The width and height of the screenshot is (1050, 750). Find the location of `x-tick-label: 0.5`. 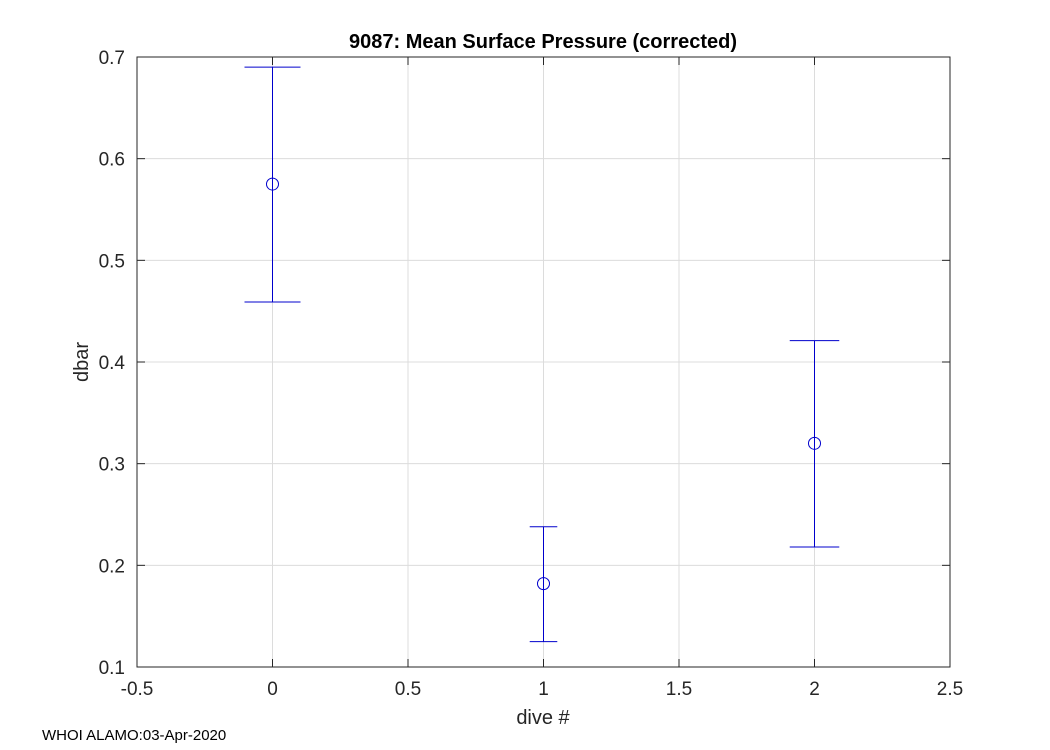

x-tick-label: 0.5 is located at coordinates (408, 689).